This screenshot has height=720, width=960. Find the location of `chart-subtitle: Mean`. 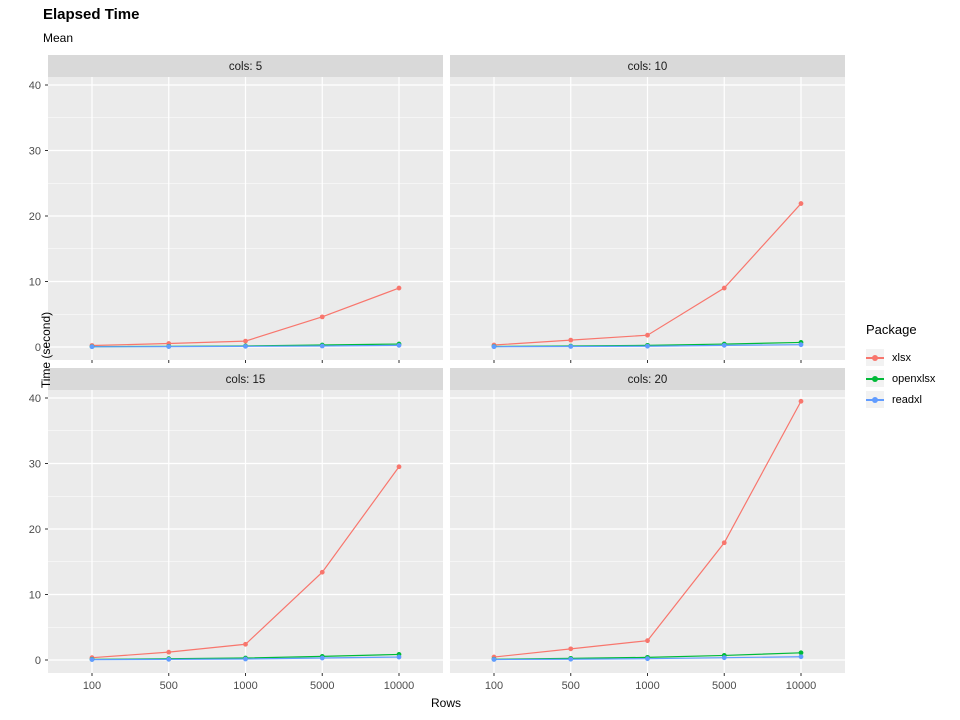

chart-subtitle: Mean is located at coordinates (58, 38).